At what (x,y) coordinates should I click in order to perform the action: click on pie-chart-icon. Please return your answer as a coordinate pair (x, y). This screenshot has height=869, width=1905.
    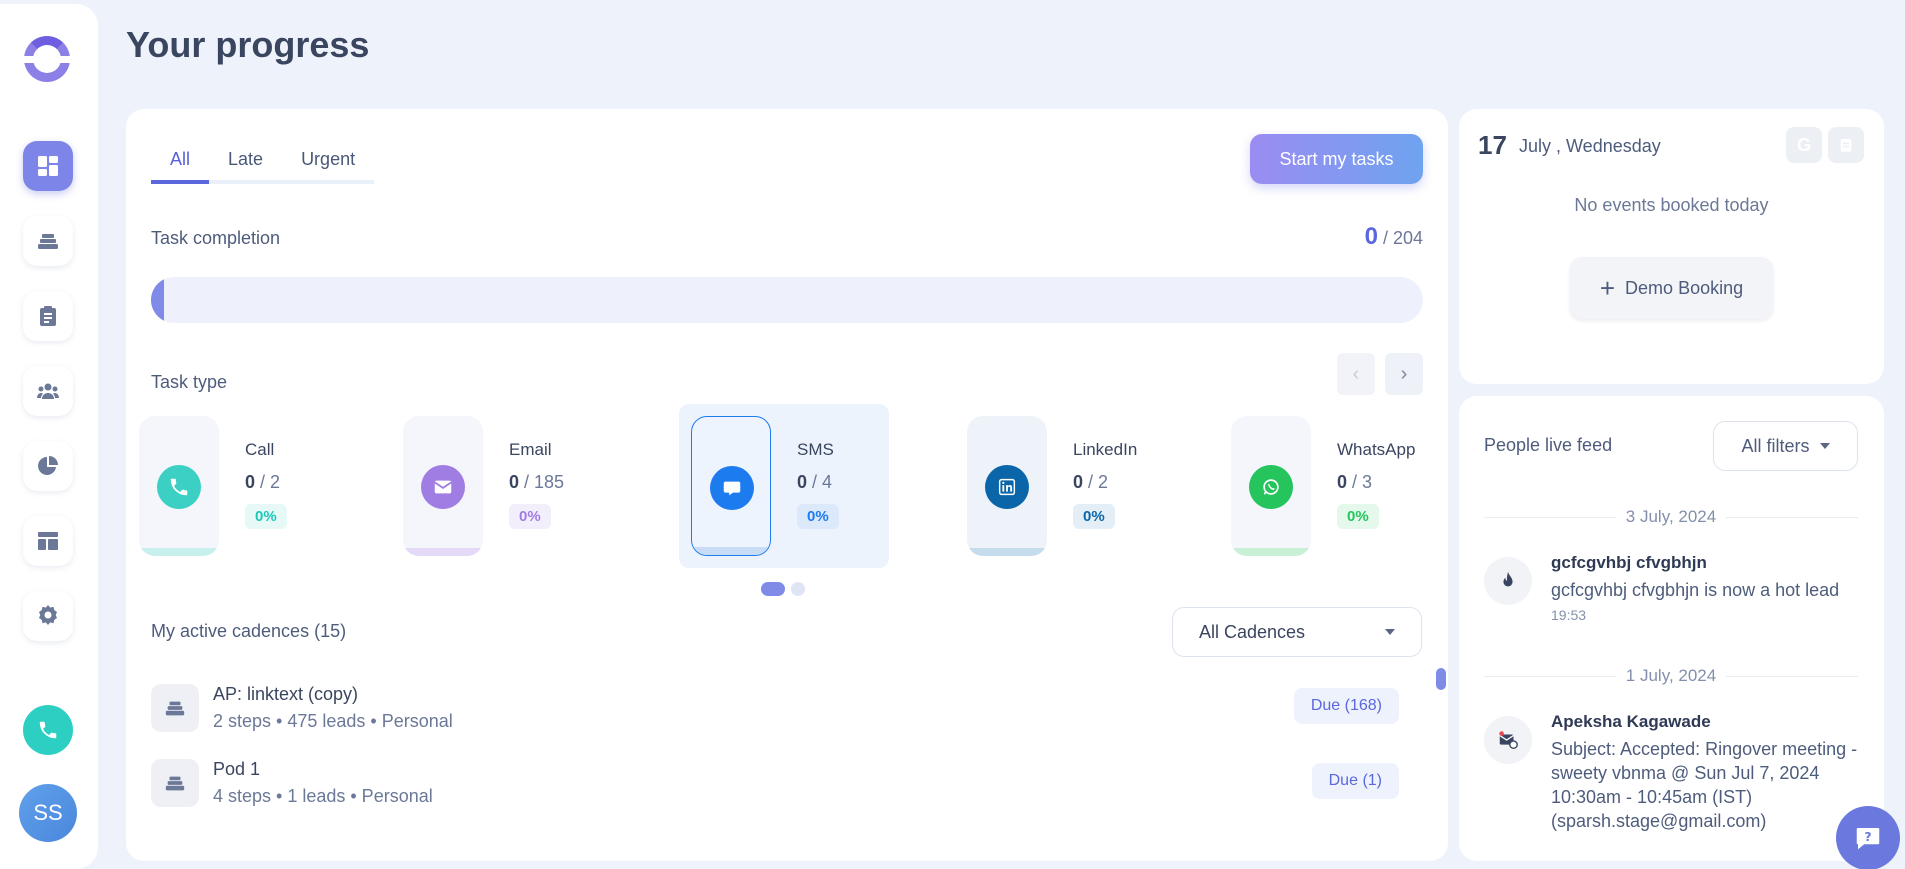
    Looking at the image, I should click on (48, 465).